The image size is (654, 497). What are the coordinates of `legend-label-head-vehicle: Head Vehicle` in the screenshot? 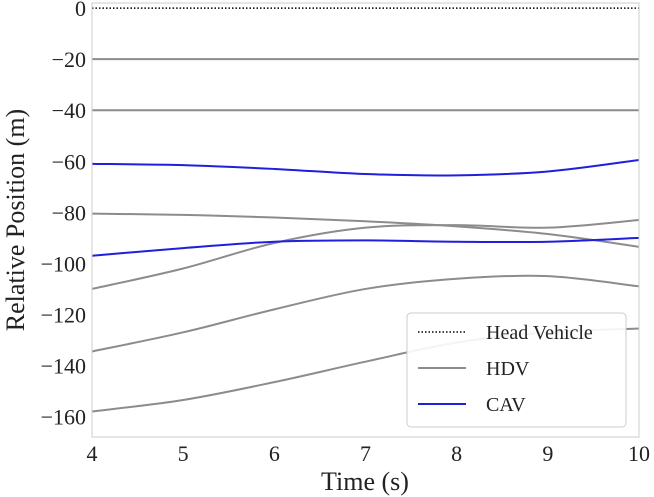 It's located at (539, 333).